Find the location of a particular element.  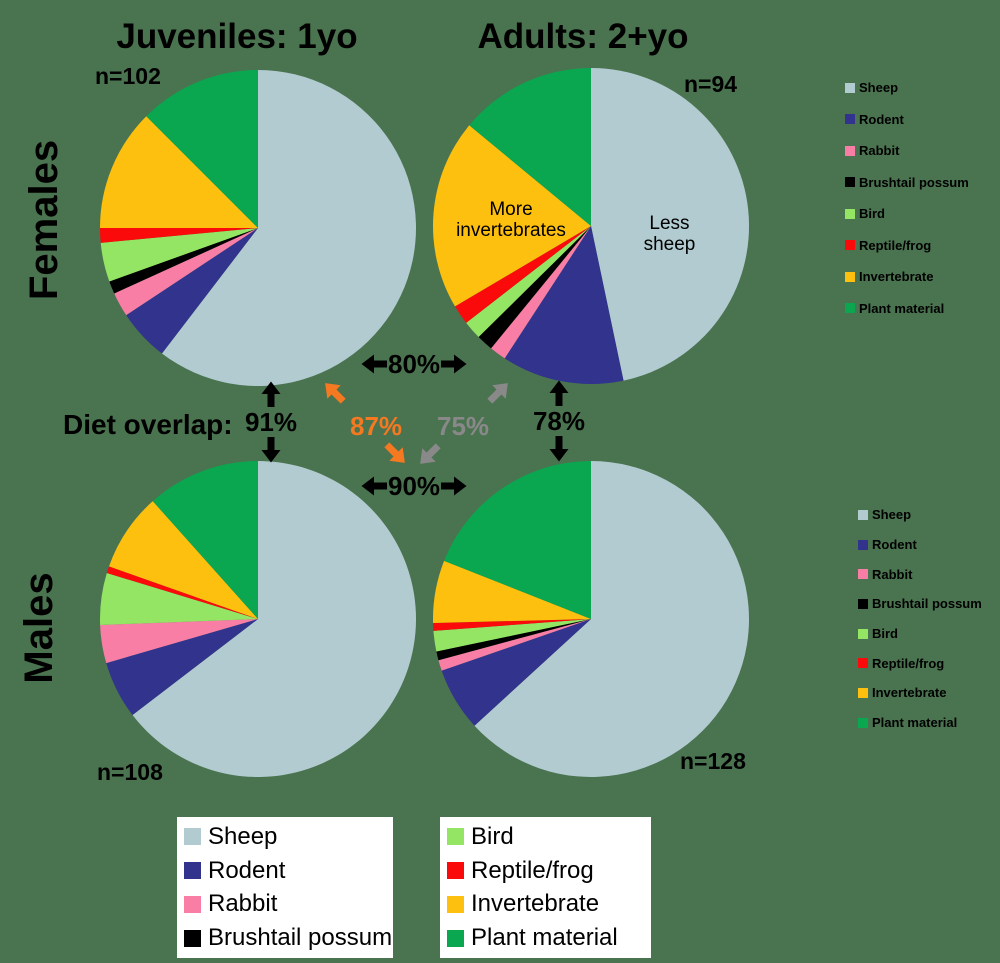

arrow-left-icon is located at coordinates (374, 486).